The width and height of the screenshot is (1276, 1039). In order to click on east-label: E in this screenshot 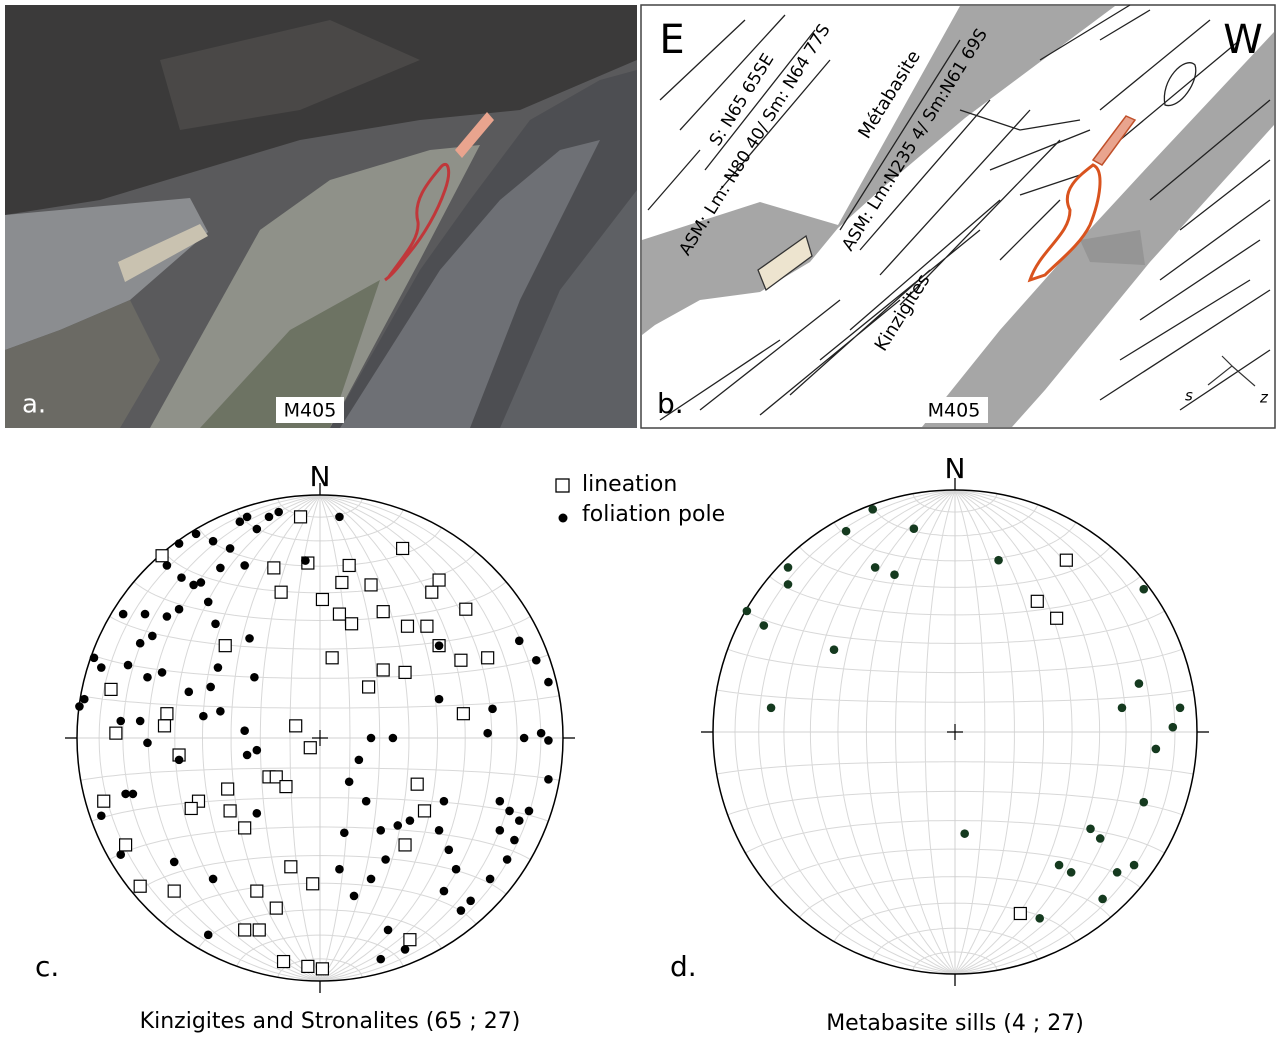, I will do `click(671, 40)`.